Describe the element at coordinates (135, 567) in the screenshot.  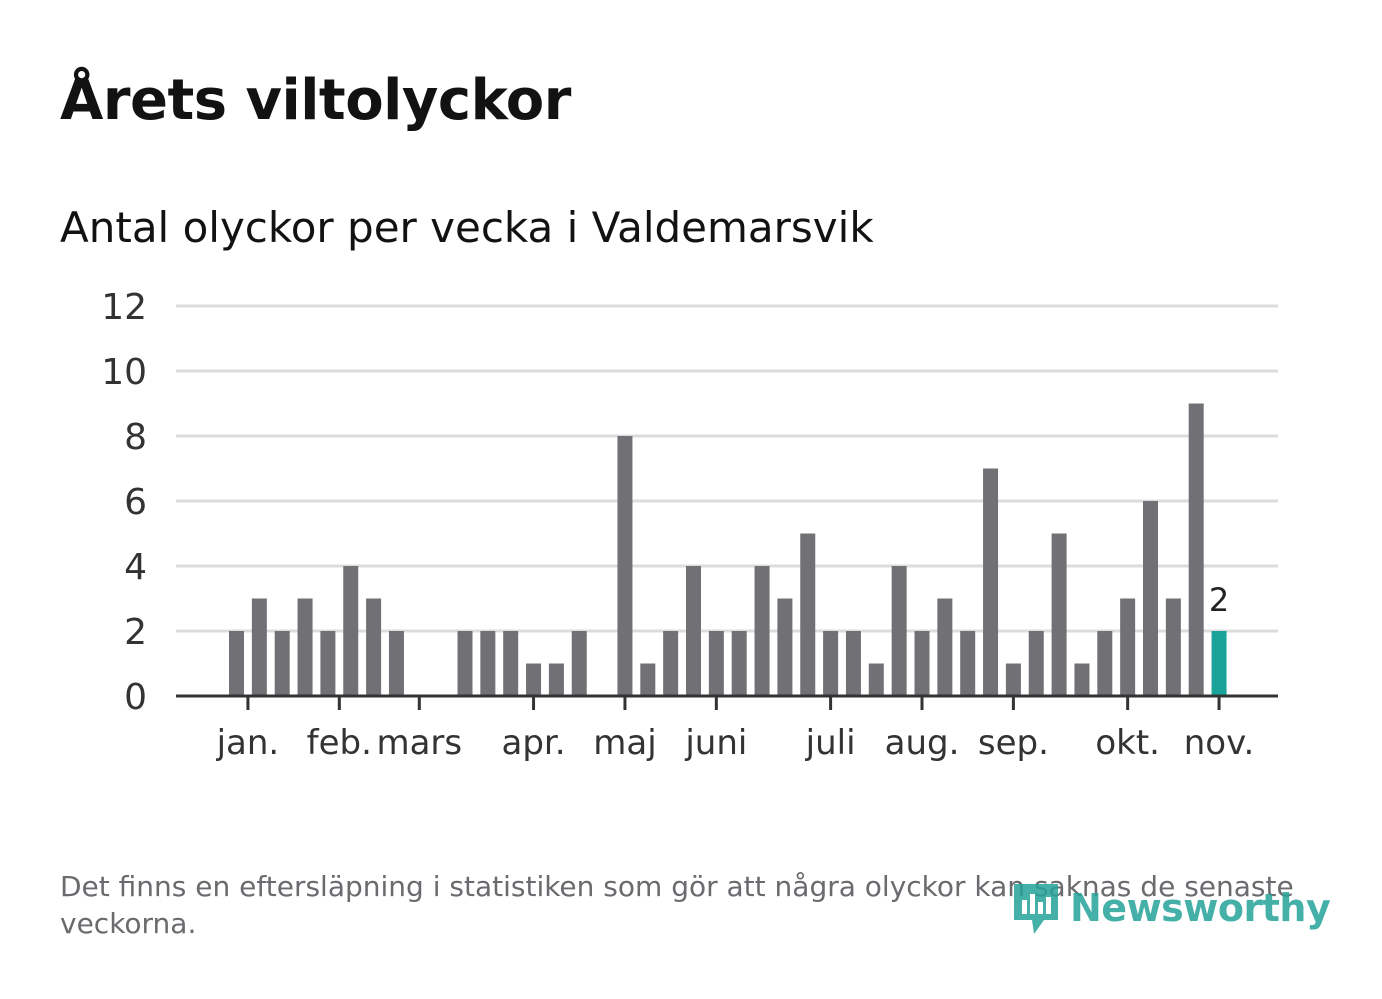
I see `y-tick-label: 4` at that location.